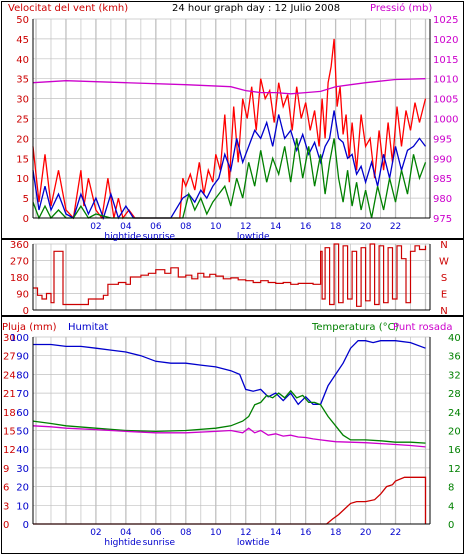 This screenshot has width=465, height=556. I want to click on compass-label: E, so click(444, 295).